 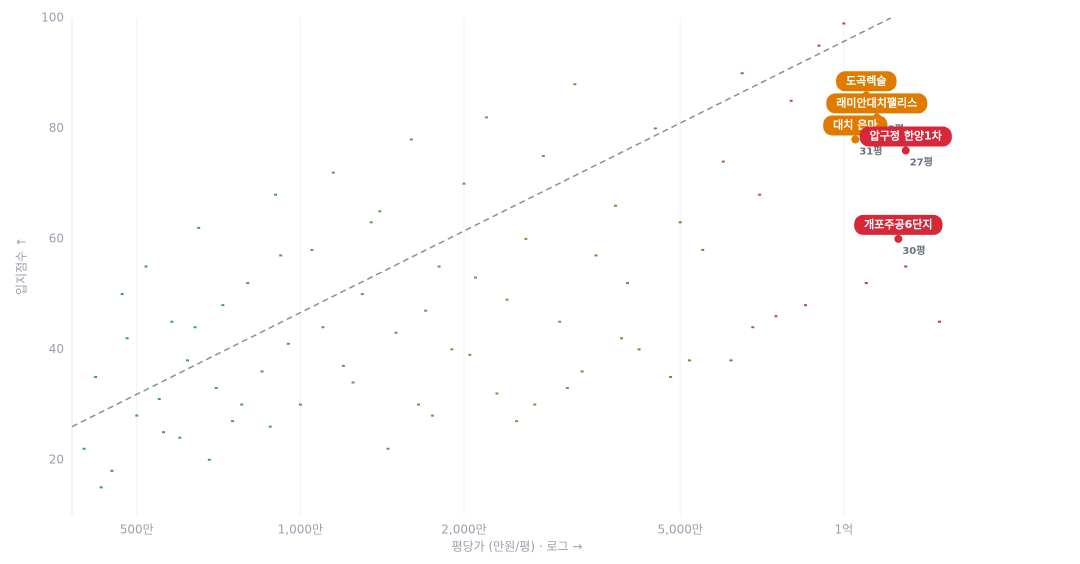 I want to click on highlight-label: 개포주공6단지, so click(x=898, y=224).